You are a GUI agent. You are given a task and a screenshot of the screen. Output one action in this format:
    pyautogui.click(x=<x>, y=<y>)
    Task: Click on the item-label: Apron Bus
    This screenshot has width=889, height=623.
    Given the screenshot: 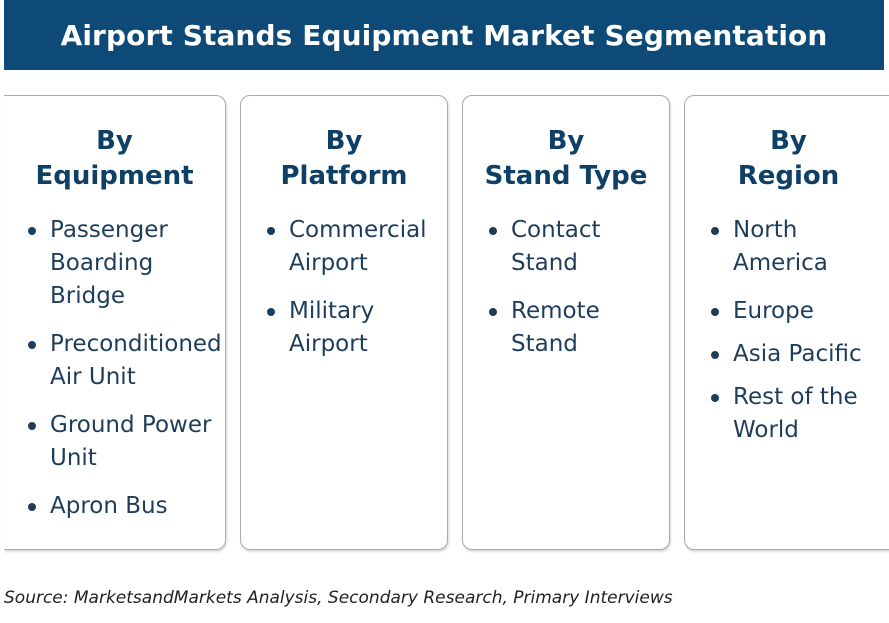 What is the action you would take?
    pyautogui.click(x=109, y=506)
    